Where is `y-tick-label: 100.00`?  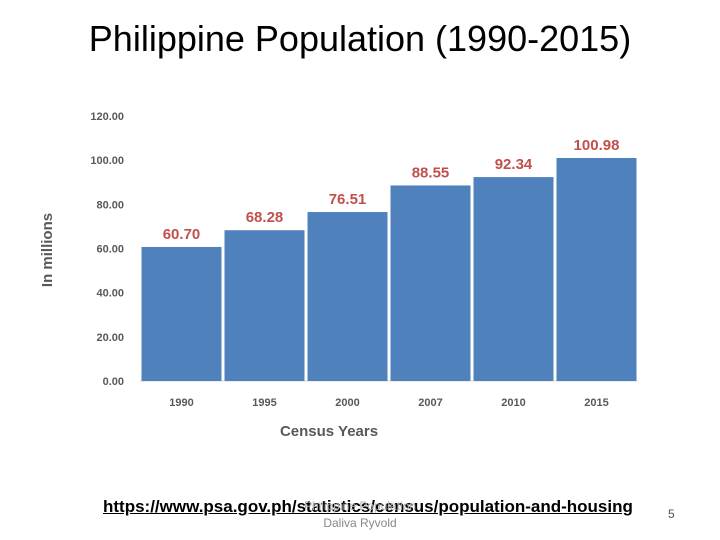 y-tick-label: 100.00 is located at coordinates (107, 161).